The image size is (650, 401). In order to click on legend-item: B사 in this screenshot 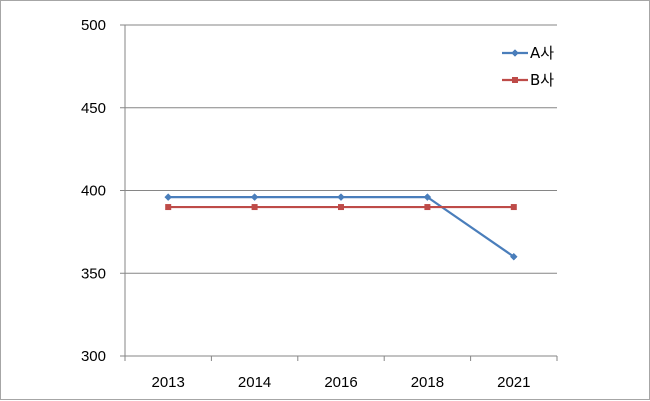, I will do `click(528, 80)`.